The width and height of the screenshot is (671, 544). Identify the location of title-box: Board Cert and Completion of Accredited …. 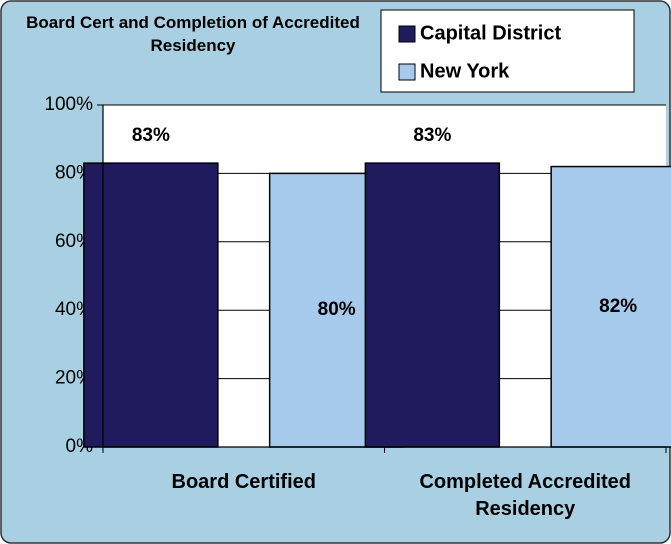
(193, 34).